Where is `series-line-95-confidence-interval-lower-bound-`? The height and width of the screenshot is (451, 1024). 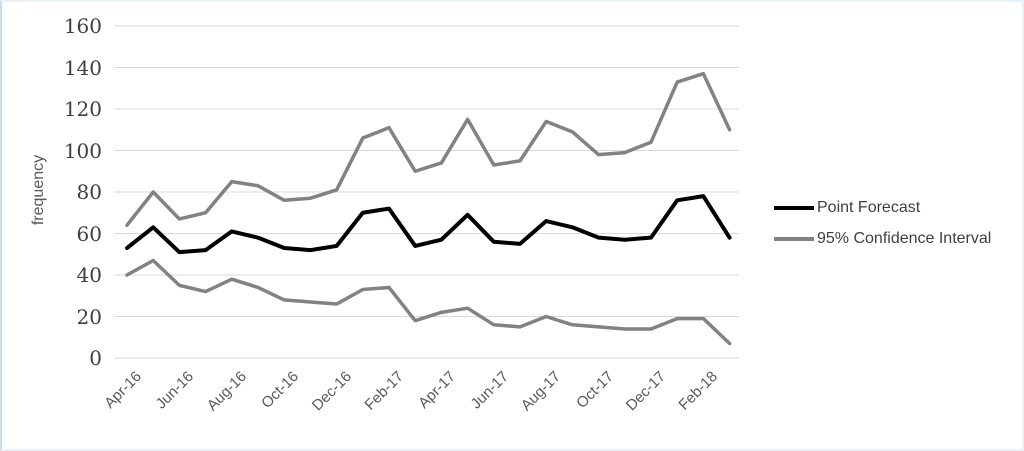 series-line-95-confidence-interval-lower-bound- is located at coordinates (428, 302).